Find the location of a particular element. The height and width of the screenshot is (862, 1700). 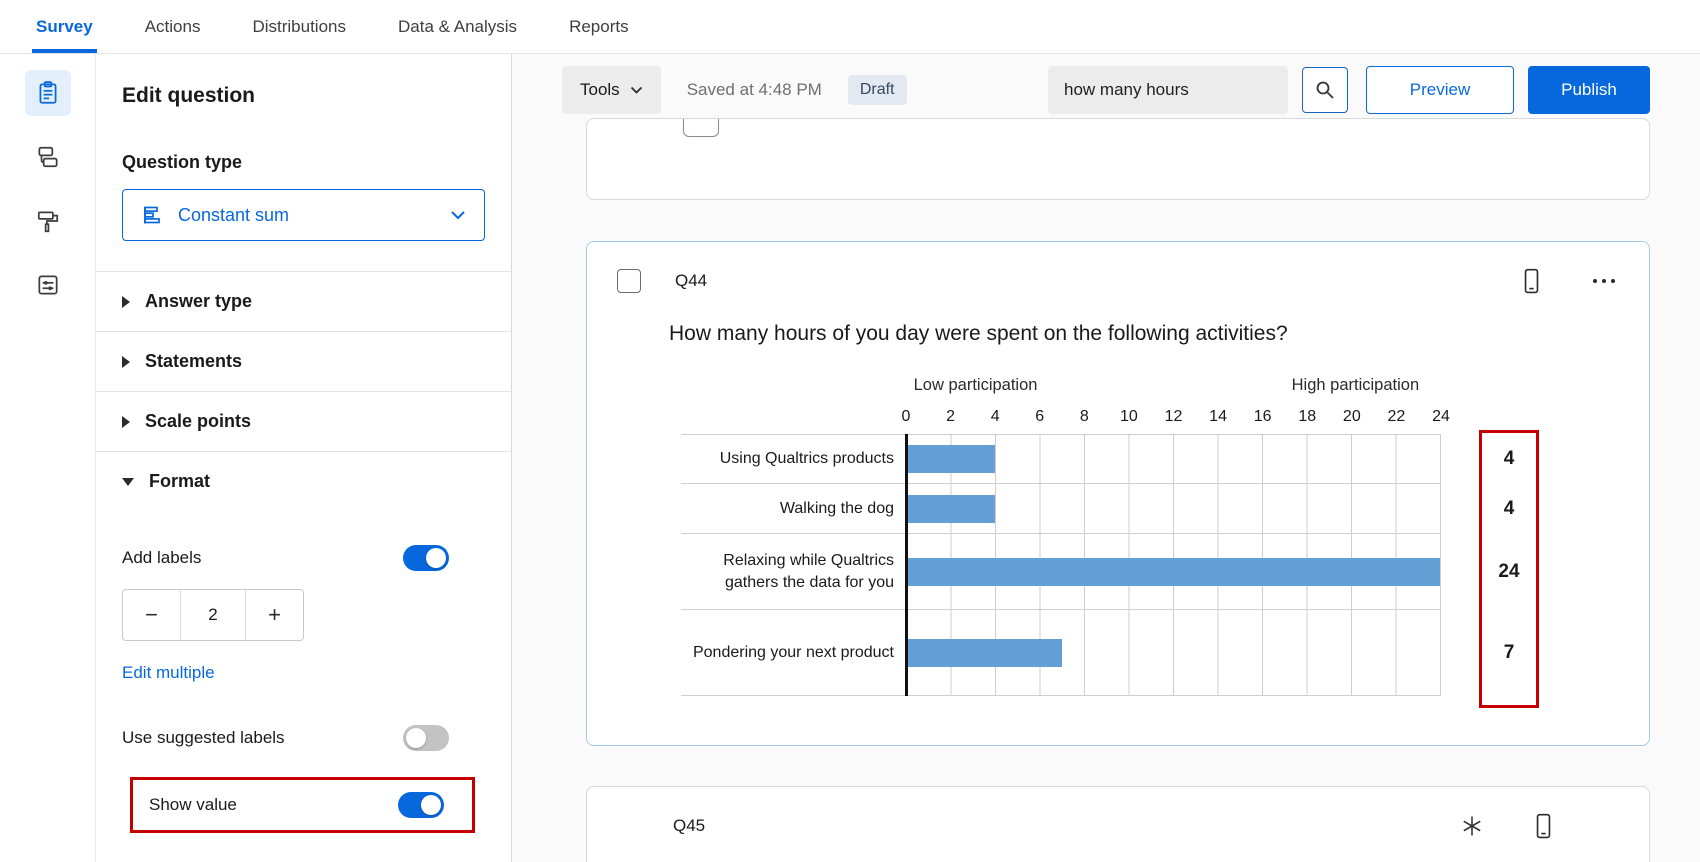

axis-tick-label: 16 is located at coordinates (1262, 416).